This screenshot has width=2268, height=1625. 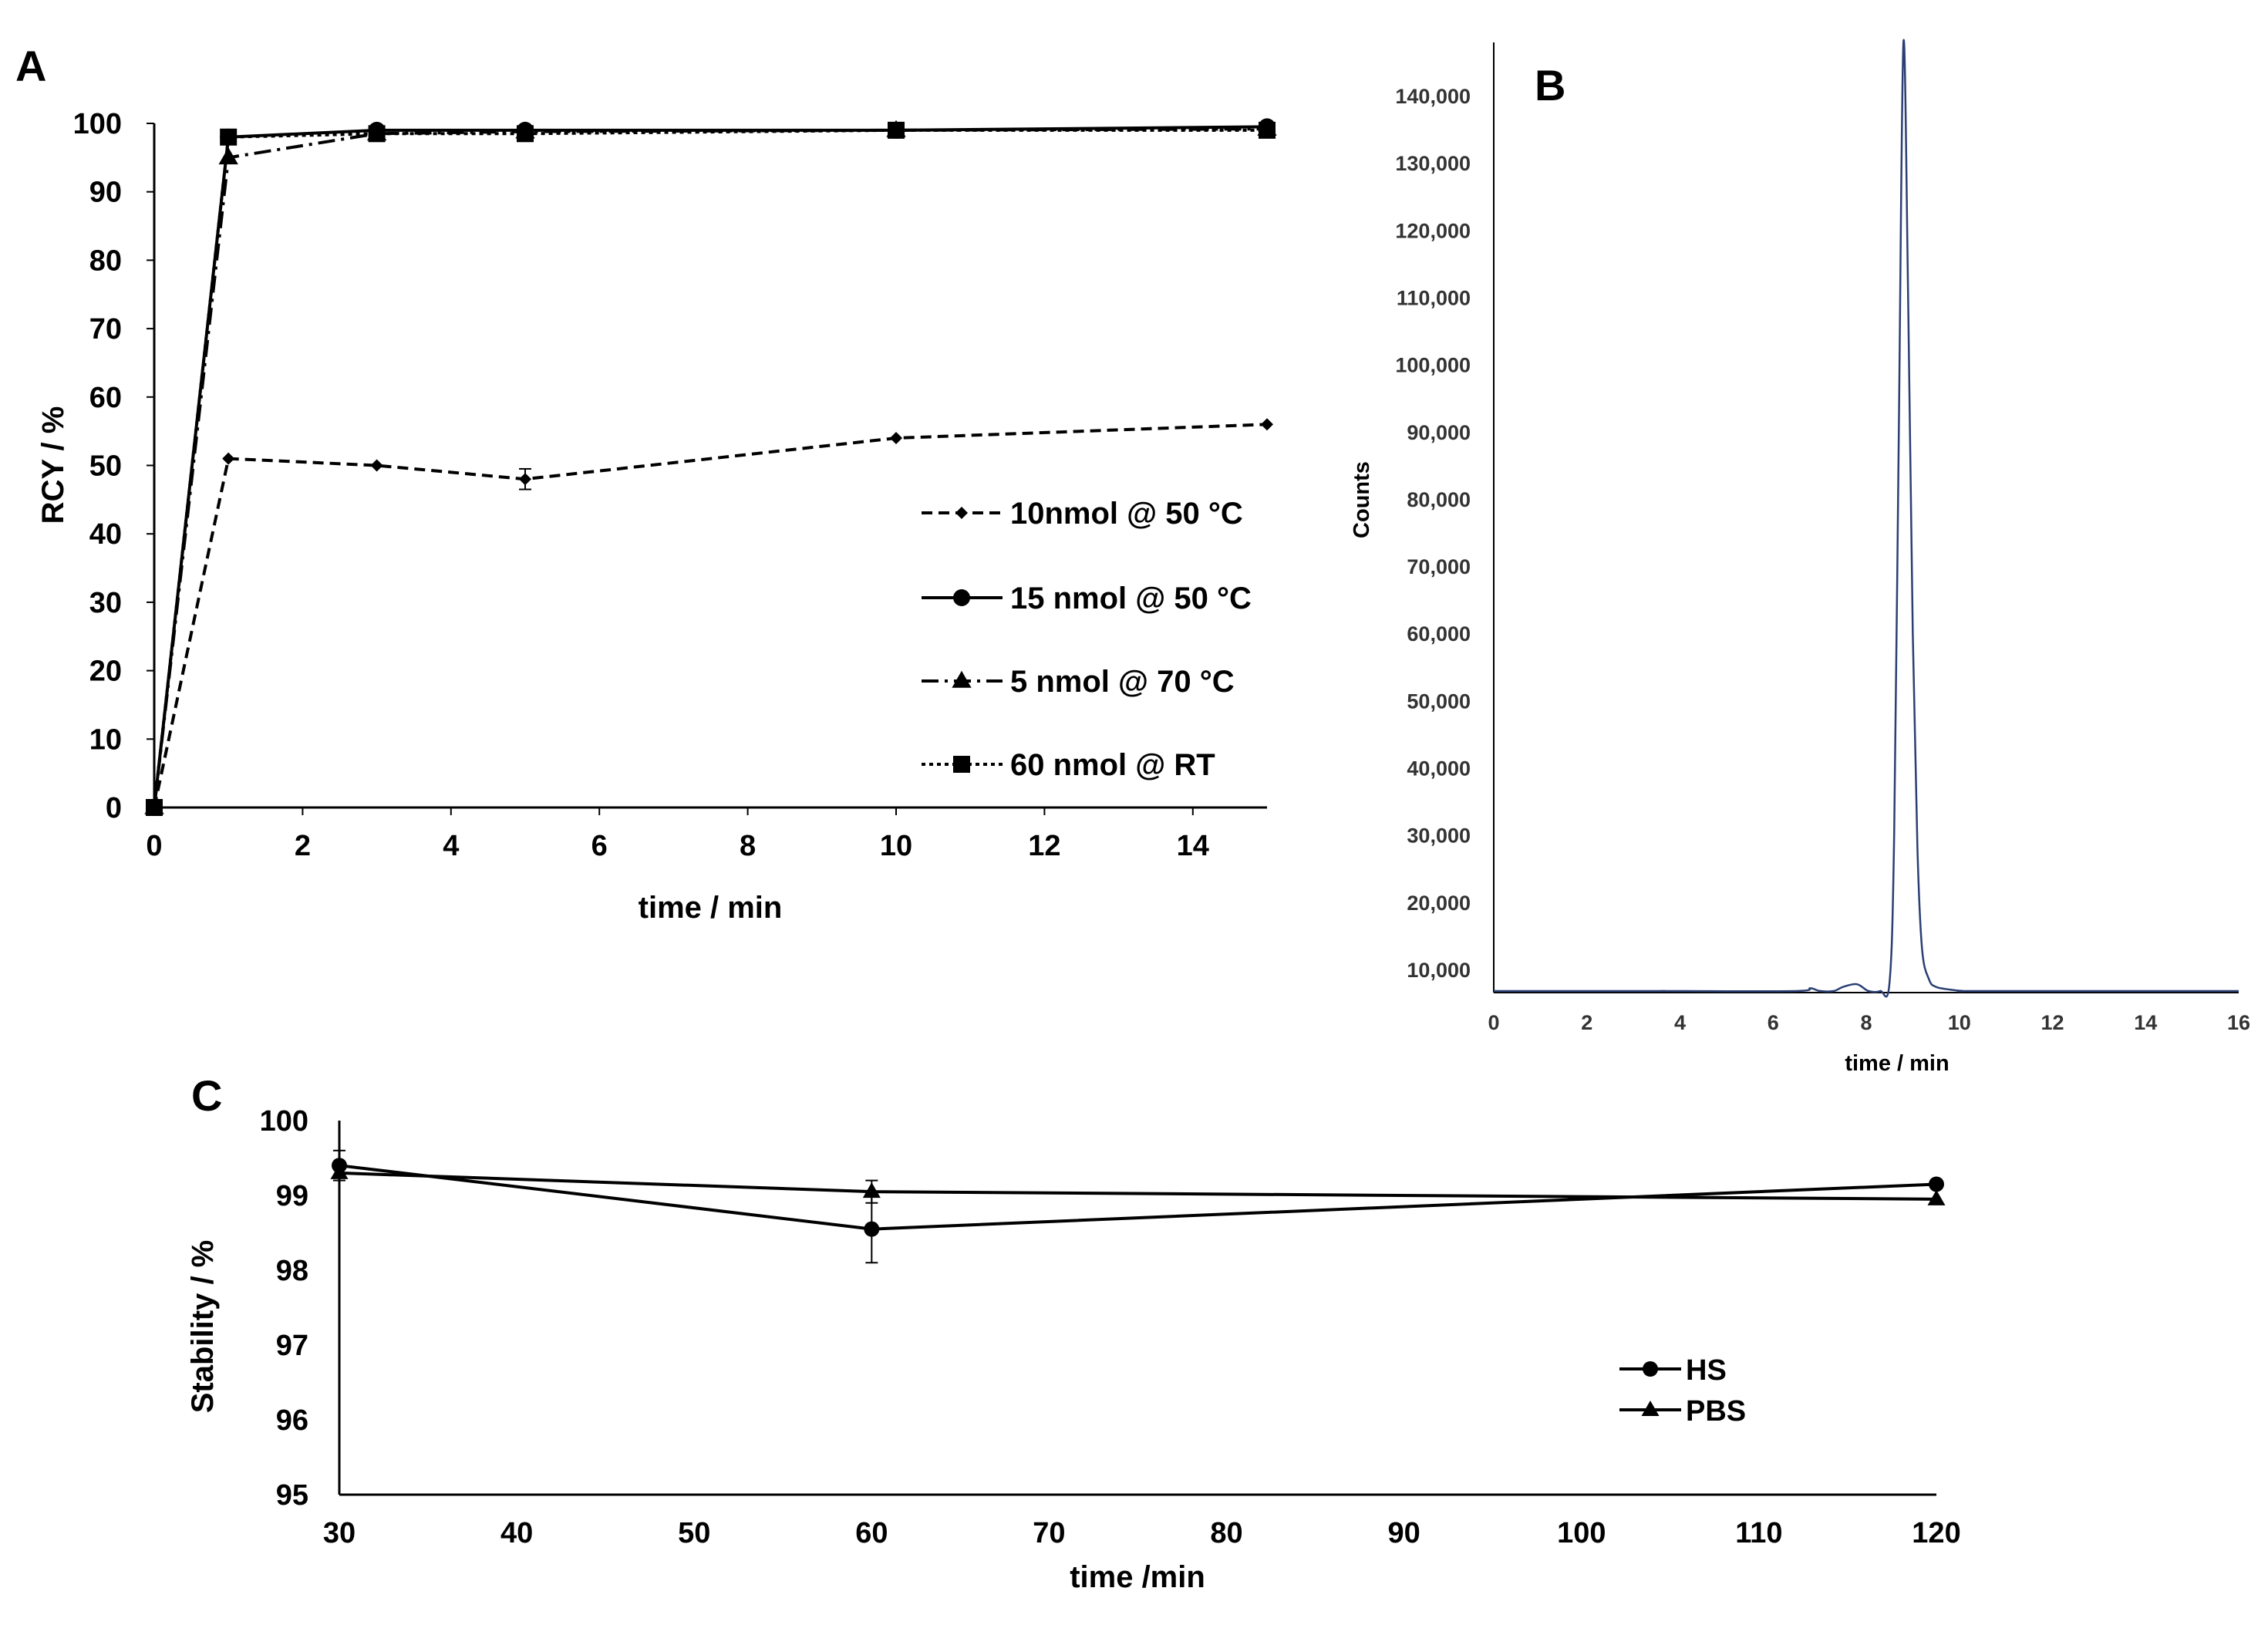 What do you see at coordinates (1493, 1022) in the screenshot?
I see `chart-b-x-tick-label: 0` at bounding box center [1493, 1022].